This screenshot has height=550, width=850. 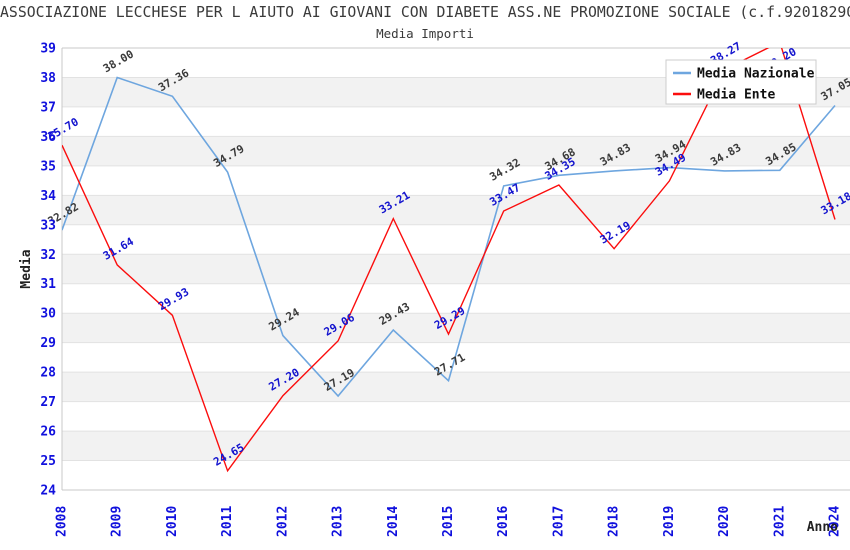 What do you see at coordinates (503, 521) in the screenshot?
I see `x-tick-label: 2016` at bounding box center [503, 521].